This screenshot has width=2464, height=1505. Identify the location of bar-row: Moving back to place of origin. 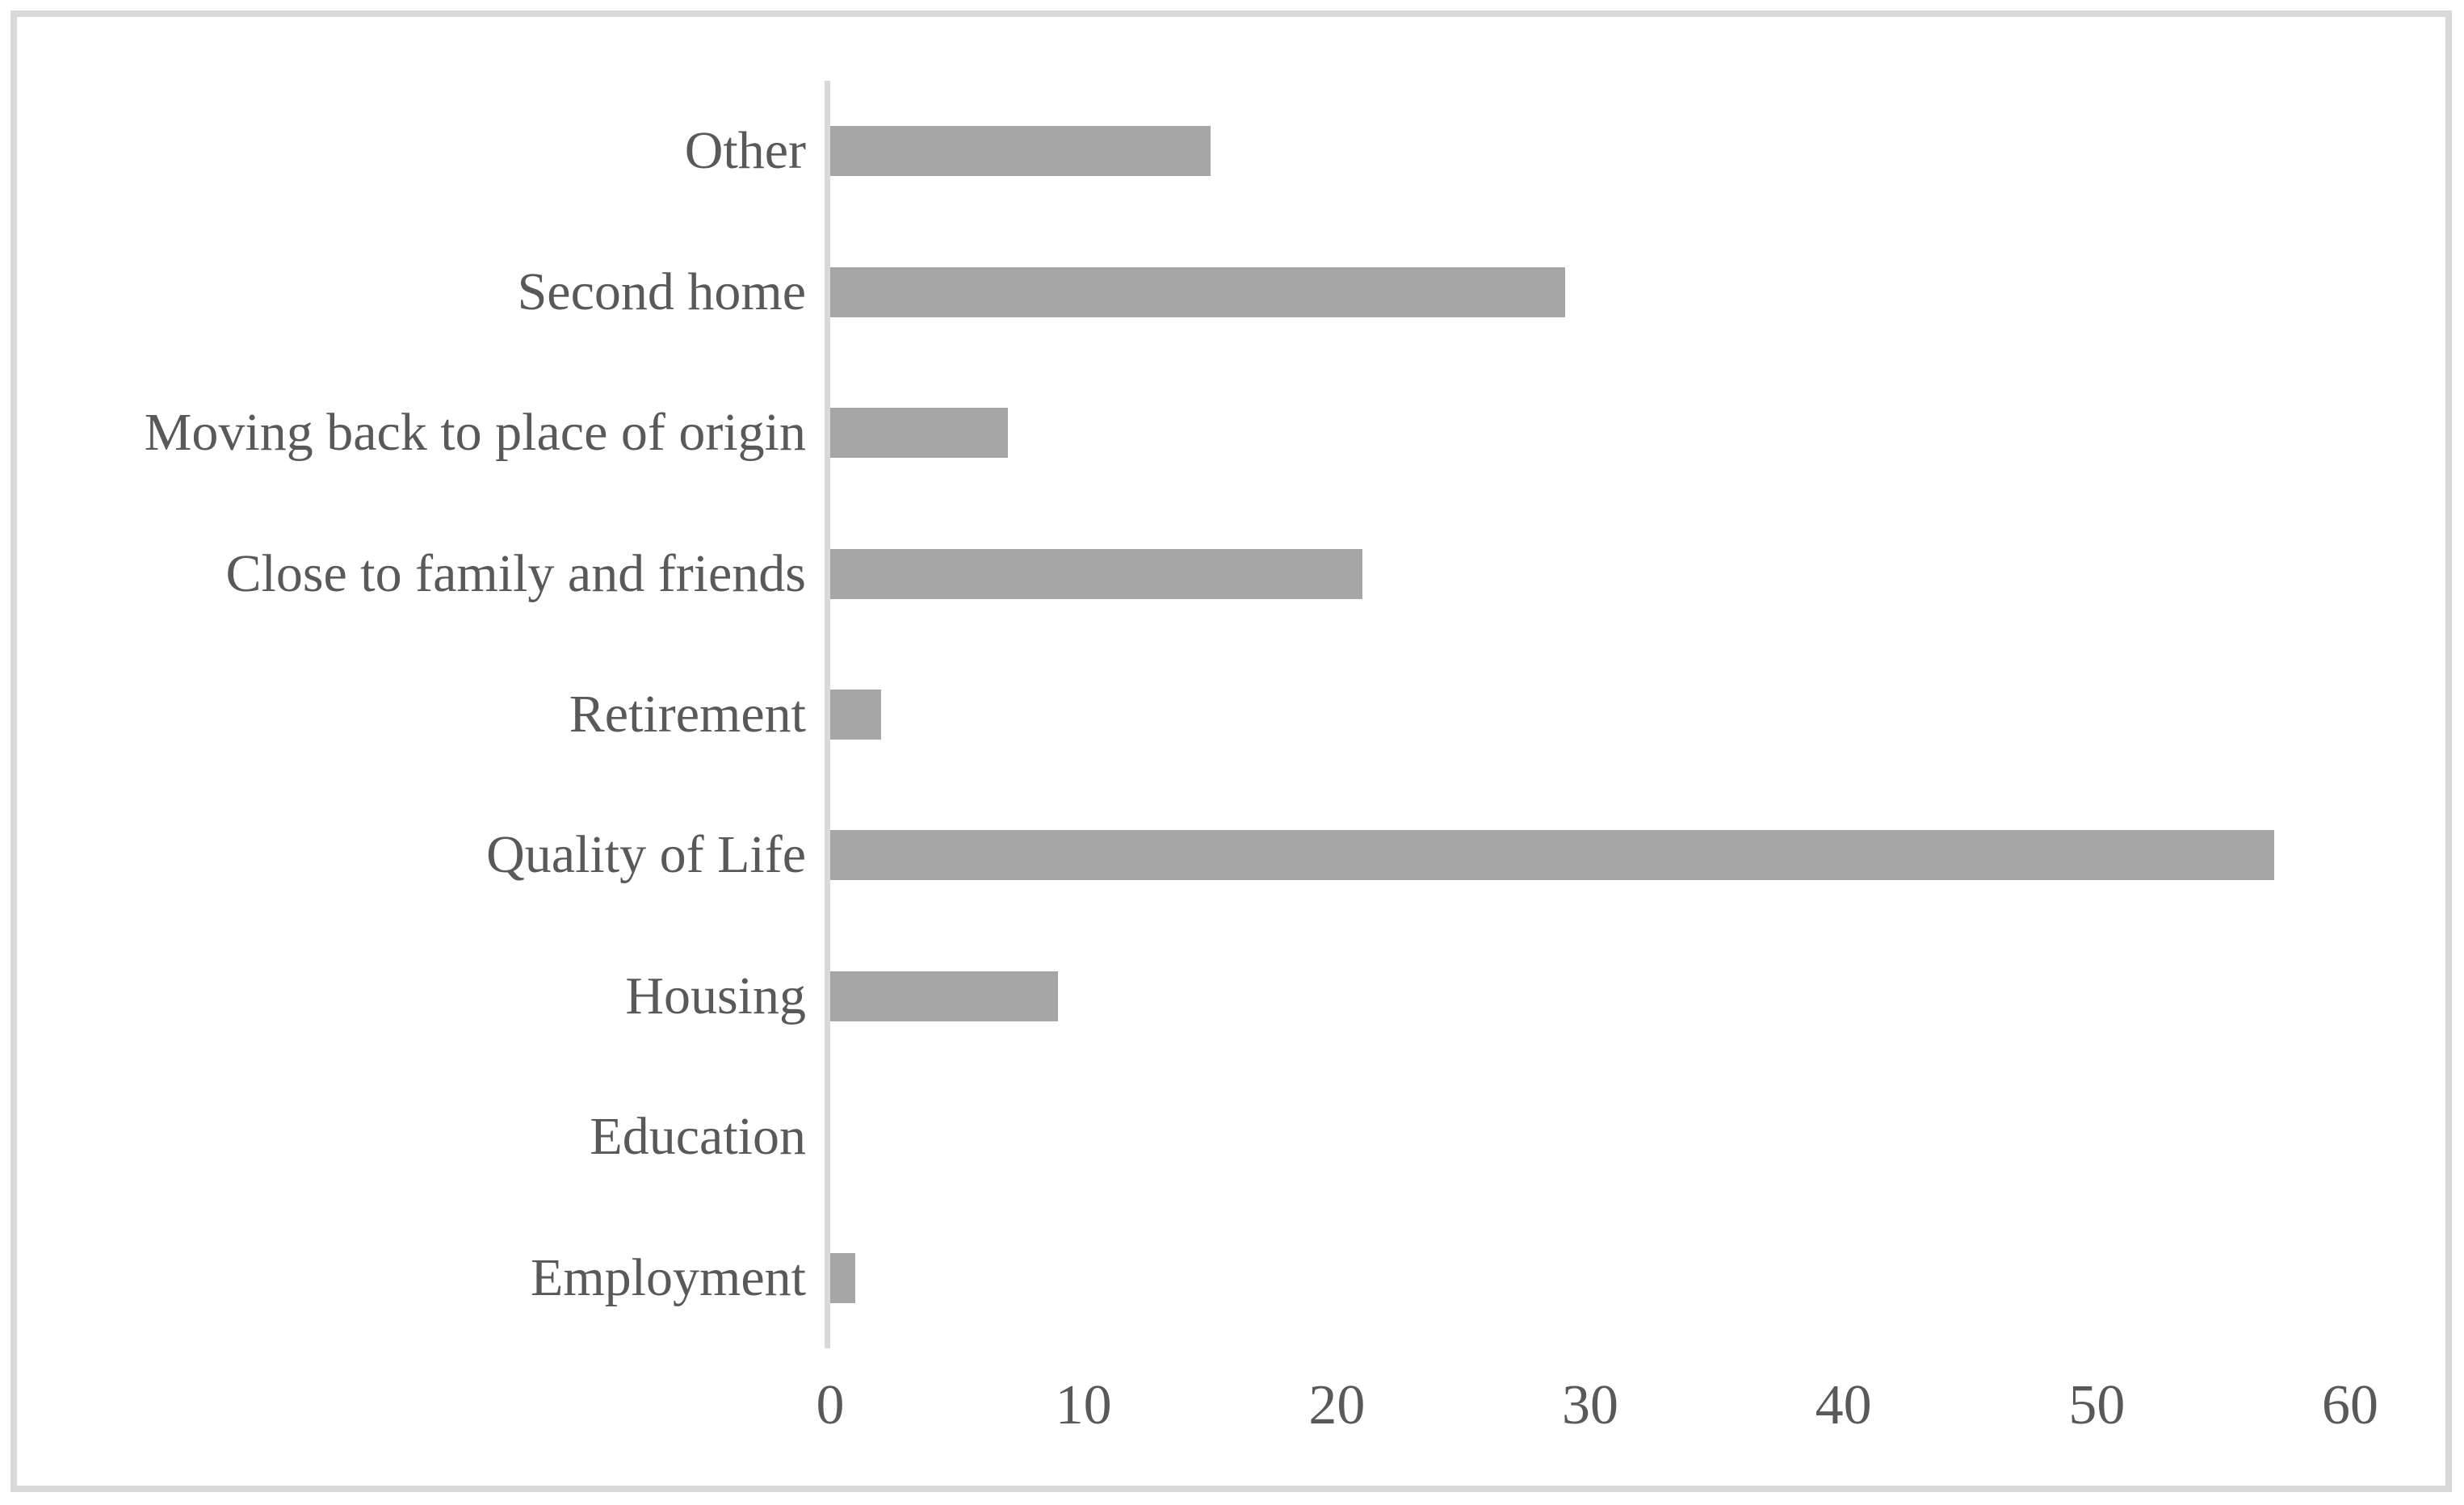
(1232, 433).